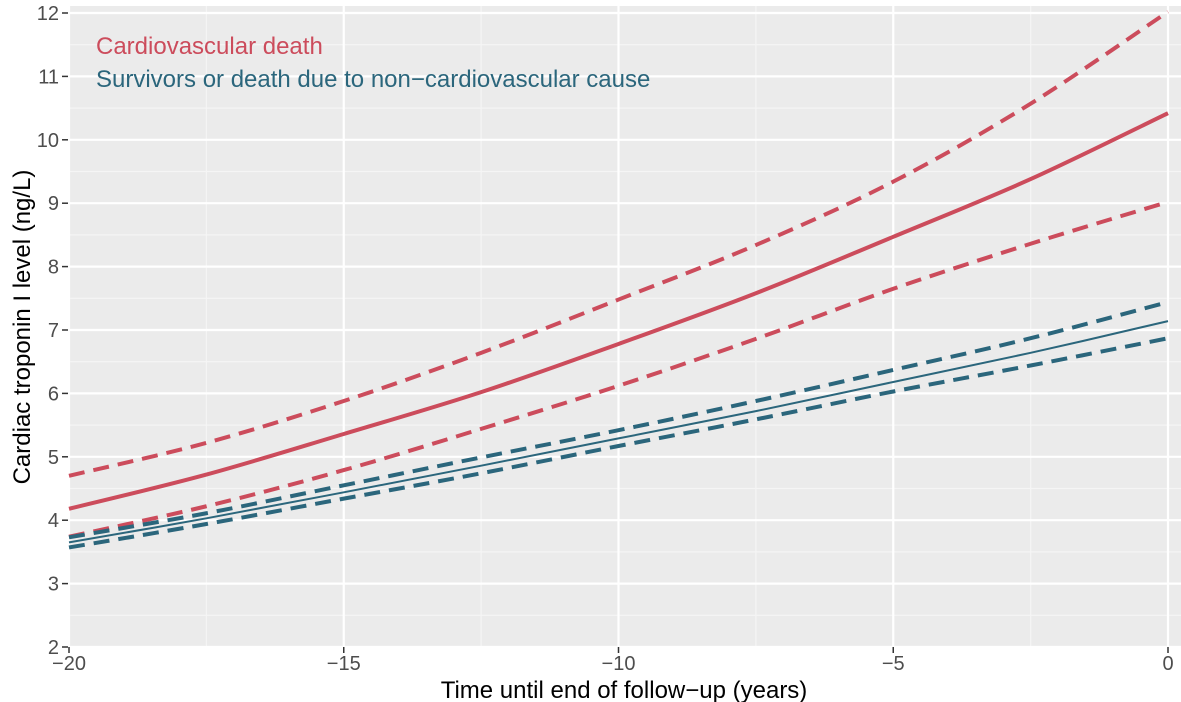 The height and width of the screenshot is (702, 1181). I want to click on x-axis-title: Time until end of follow−up (years), so click(624, 689).